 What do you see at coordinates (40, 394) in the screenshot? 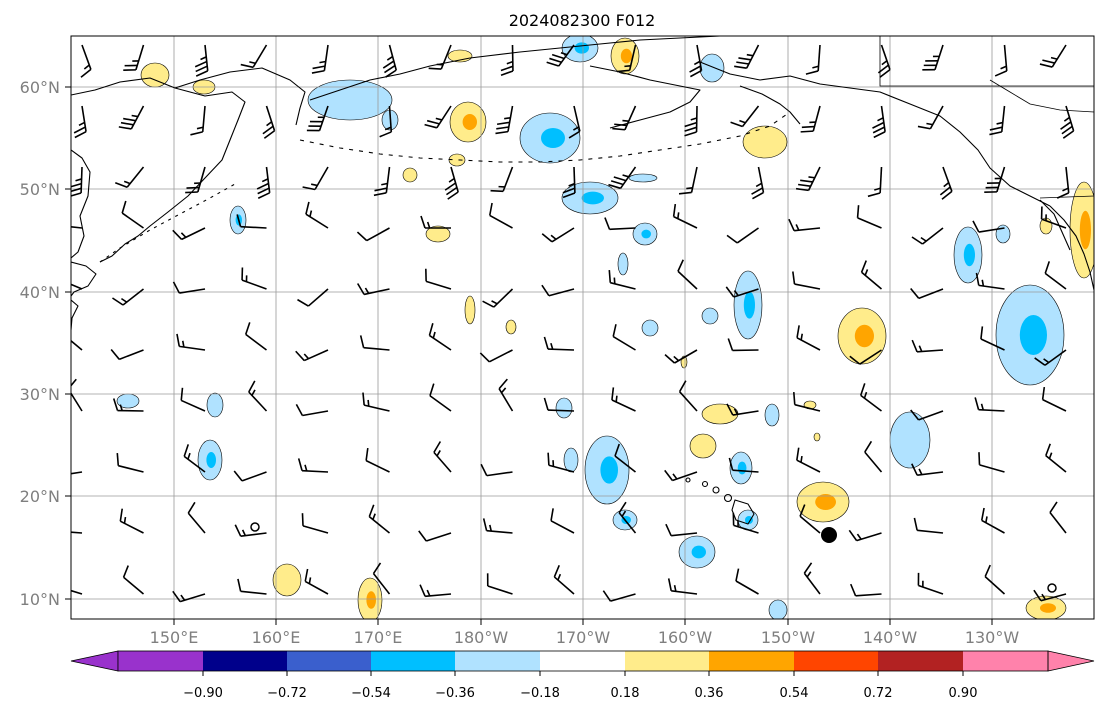
I see `lat-label: 30°N` at bounding box center [40, 394].